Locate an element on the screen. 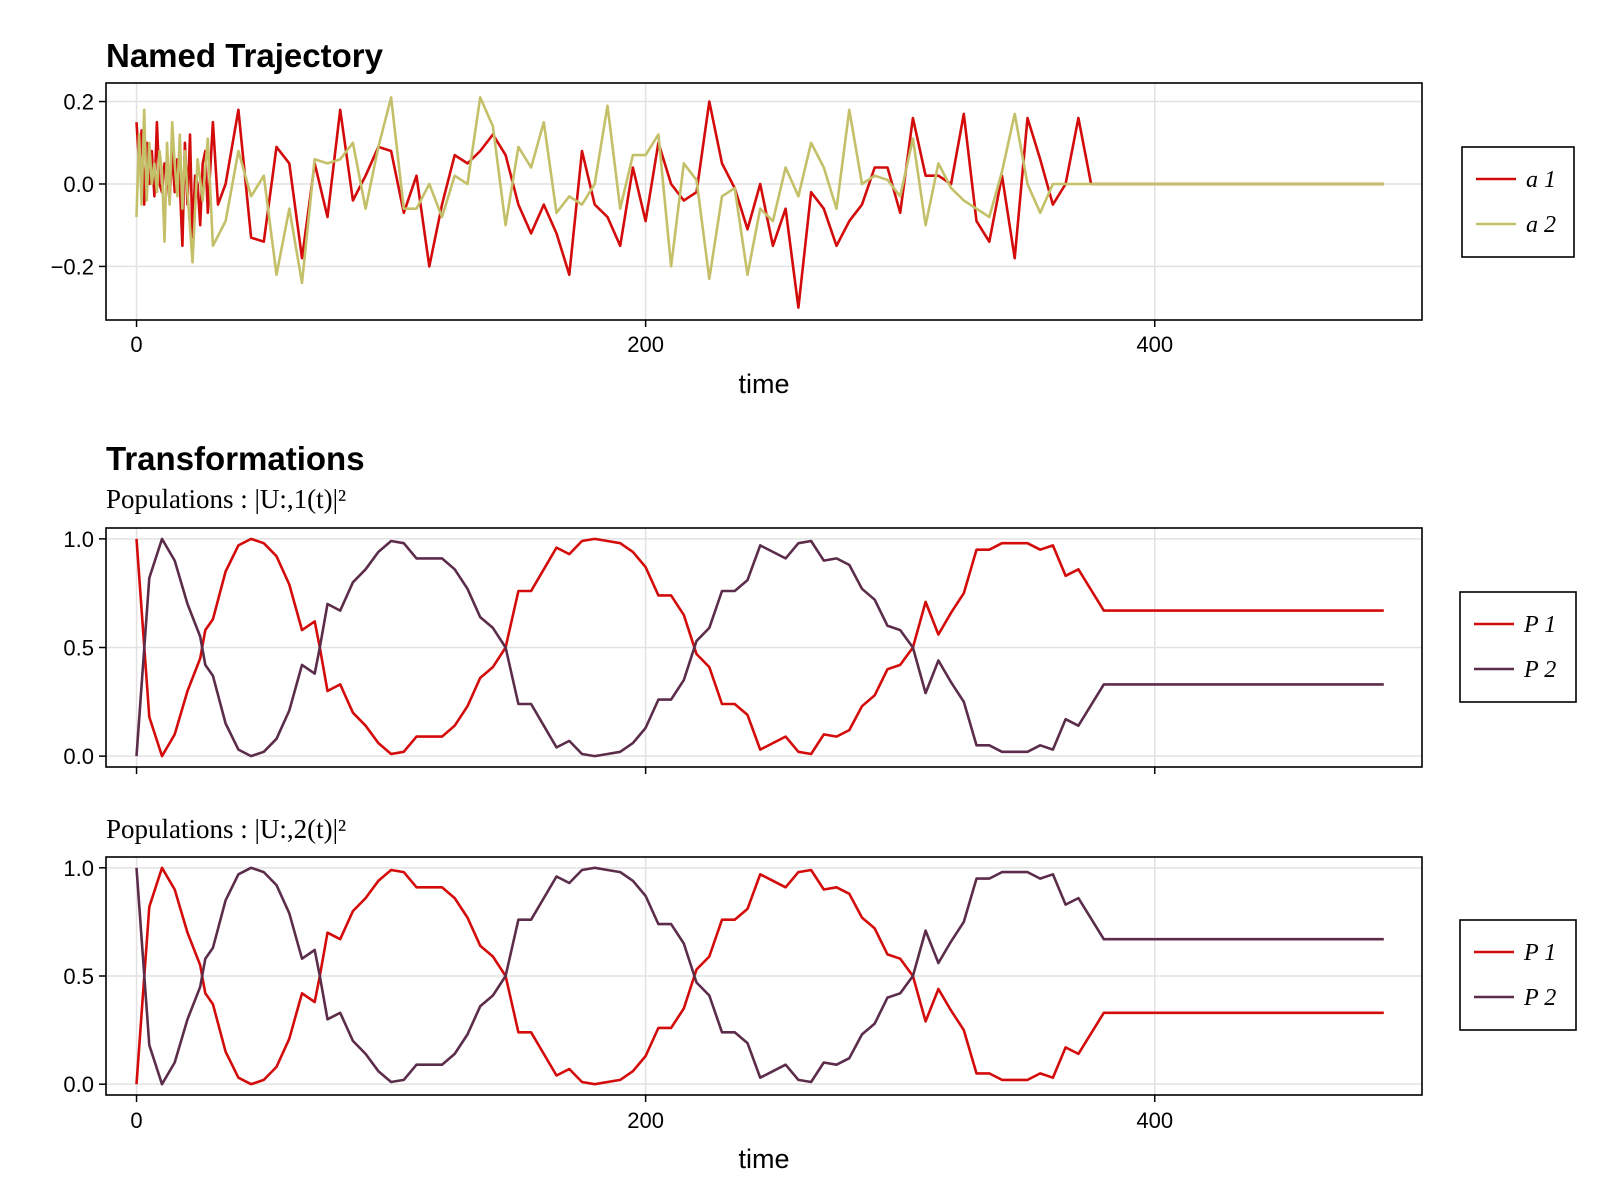 The image size is (1600, 1200). series-line-a2 is located at coordinates (759, 190).